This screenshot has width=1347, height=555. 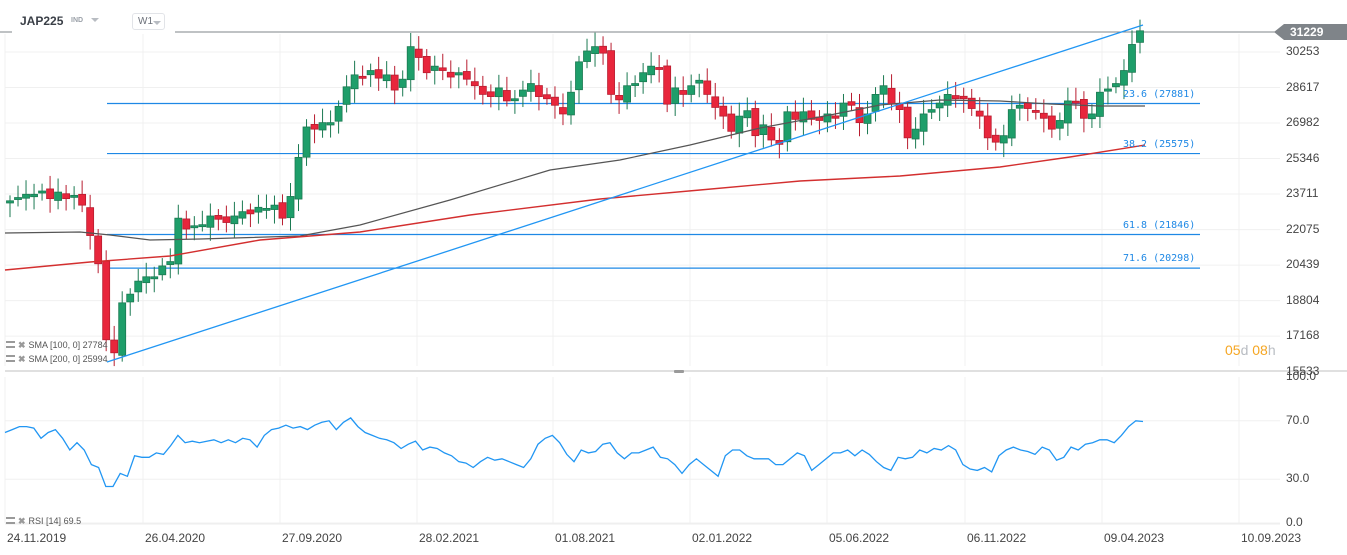 I want to click on rsi-legend-label: RSI [14] 69.5, so click(x=55, y=521).